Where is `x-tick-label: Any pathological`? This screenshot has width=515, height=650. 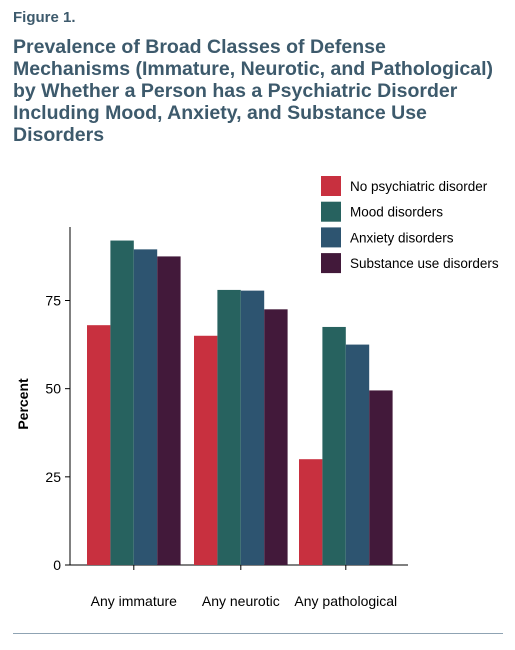 x-tick-label: Any pathological is located at coordinates (345, 601).